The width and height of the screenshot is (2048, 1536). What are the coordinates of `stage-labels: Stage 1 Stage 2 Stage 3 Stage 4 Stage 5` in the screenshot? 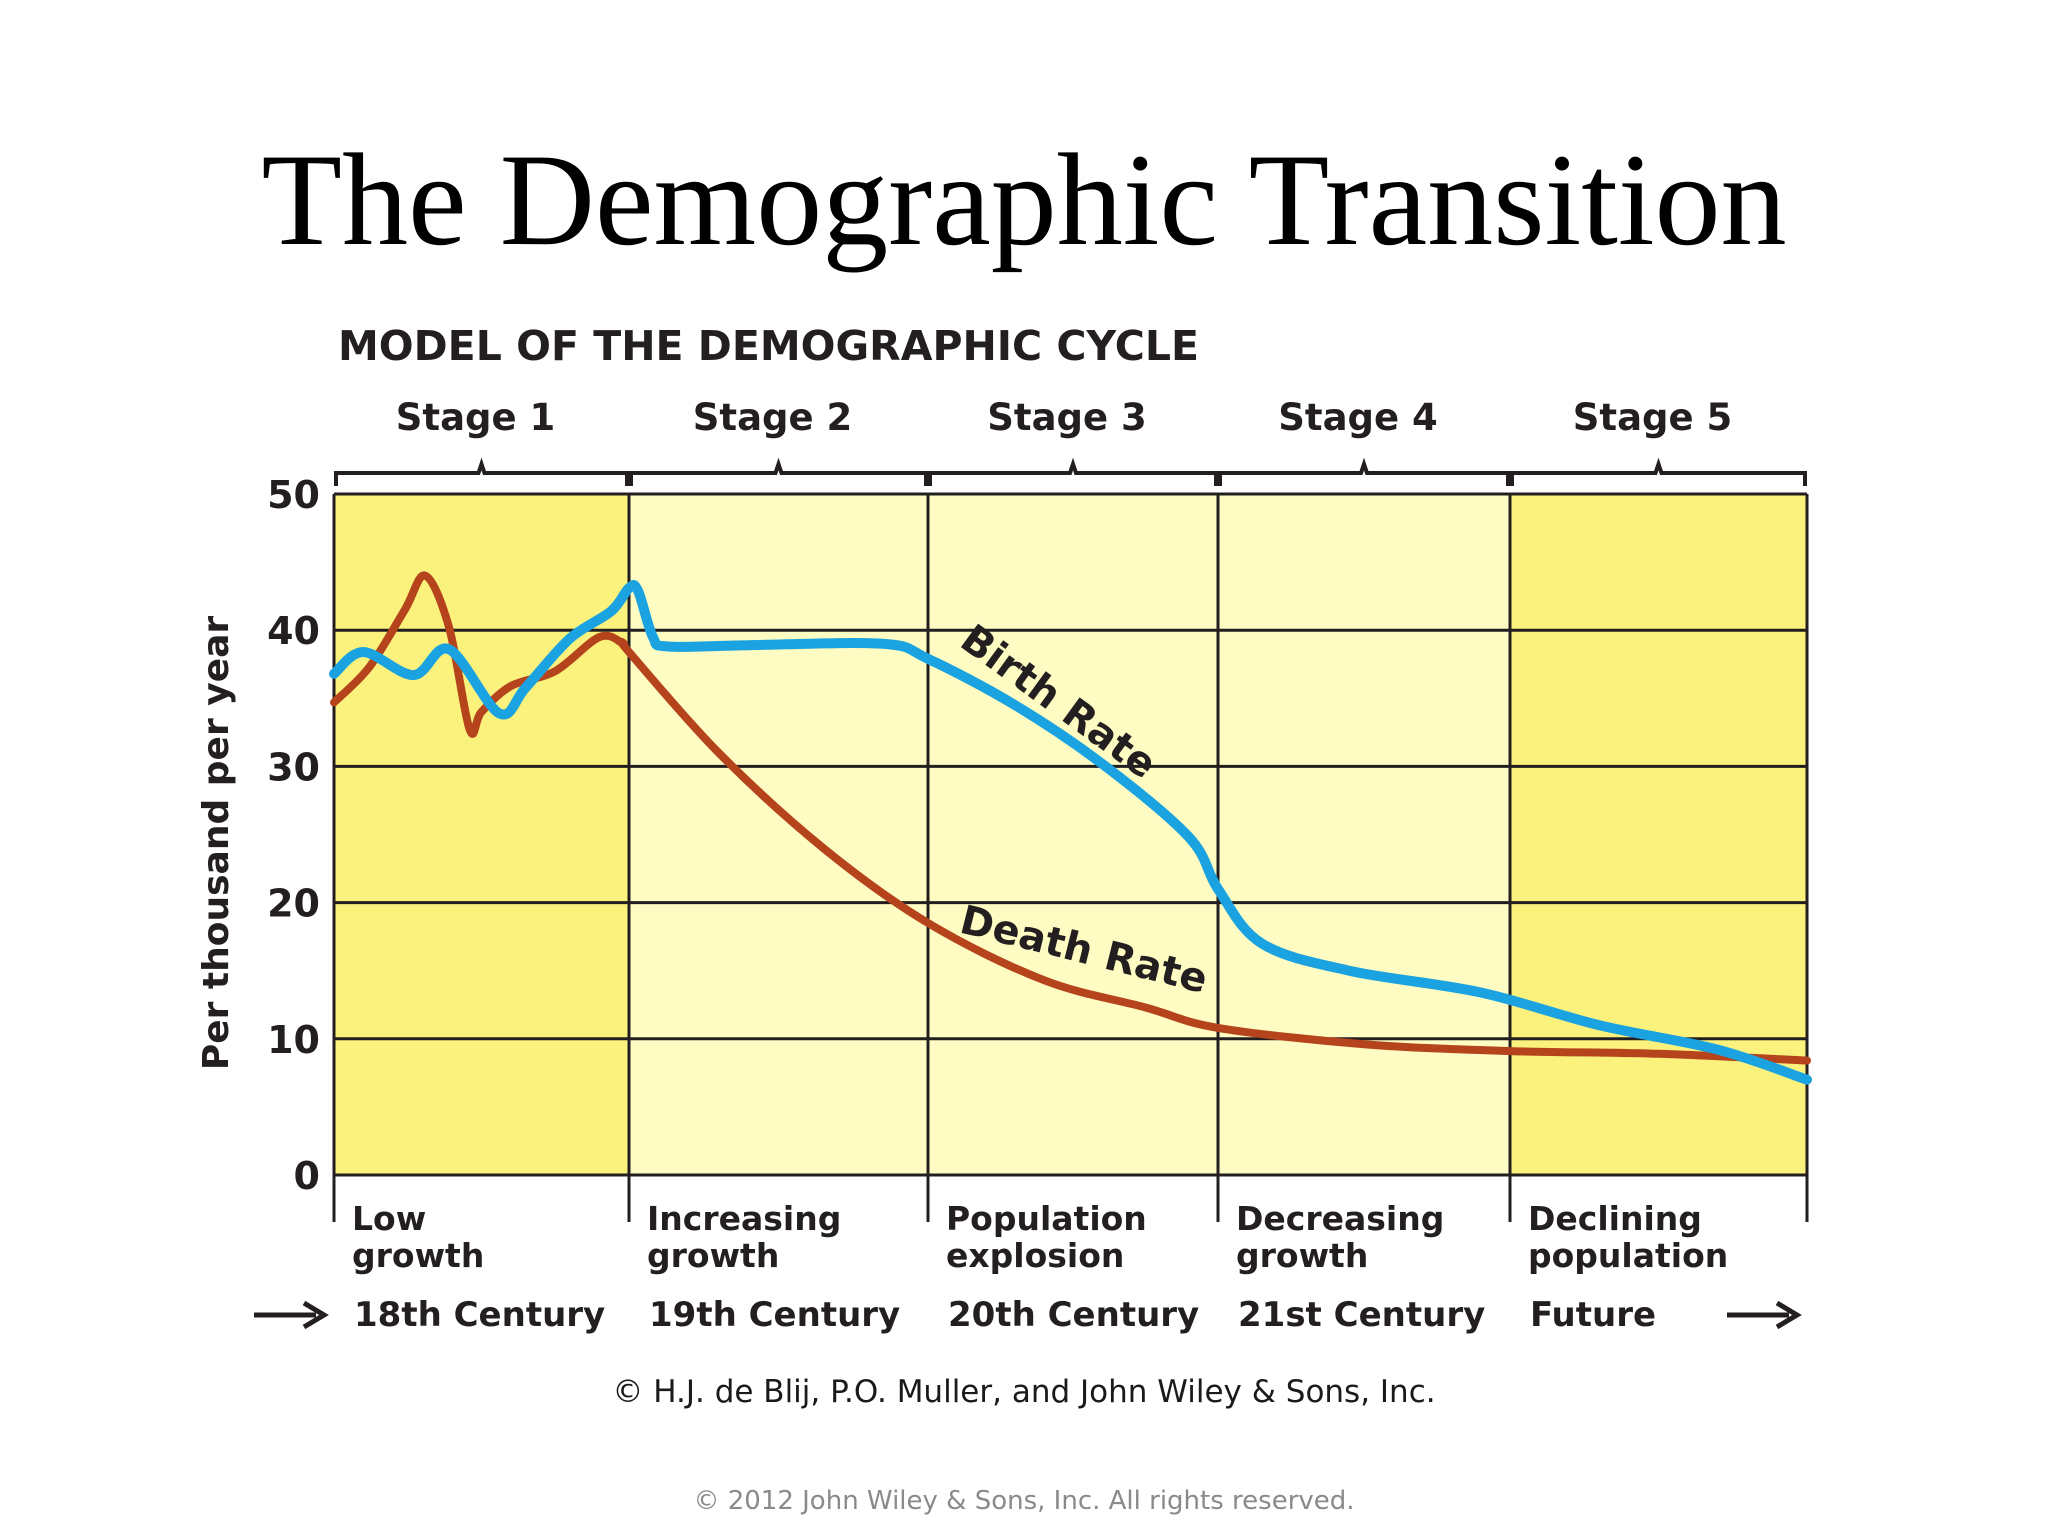 It's located at (1064, 417).